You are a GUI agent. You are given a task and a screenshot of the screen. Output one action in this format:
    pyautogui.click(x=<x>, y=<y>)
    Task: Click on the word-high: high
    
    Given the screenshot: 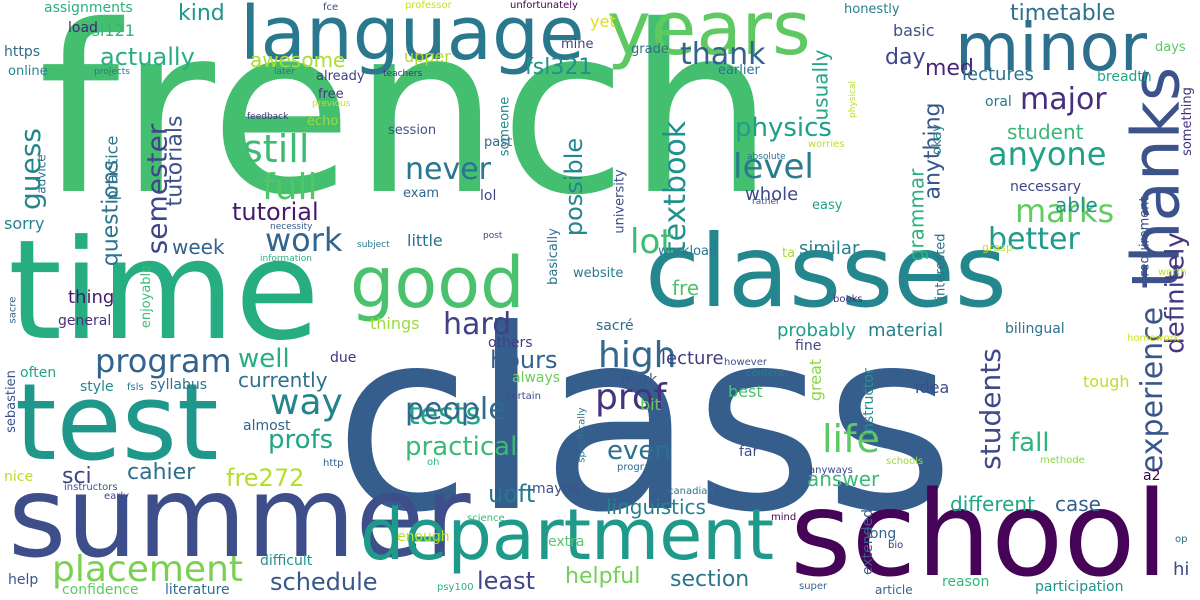 What is the action you would take?
    pyautogui.click(x=637, y=355)
    